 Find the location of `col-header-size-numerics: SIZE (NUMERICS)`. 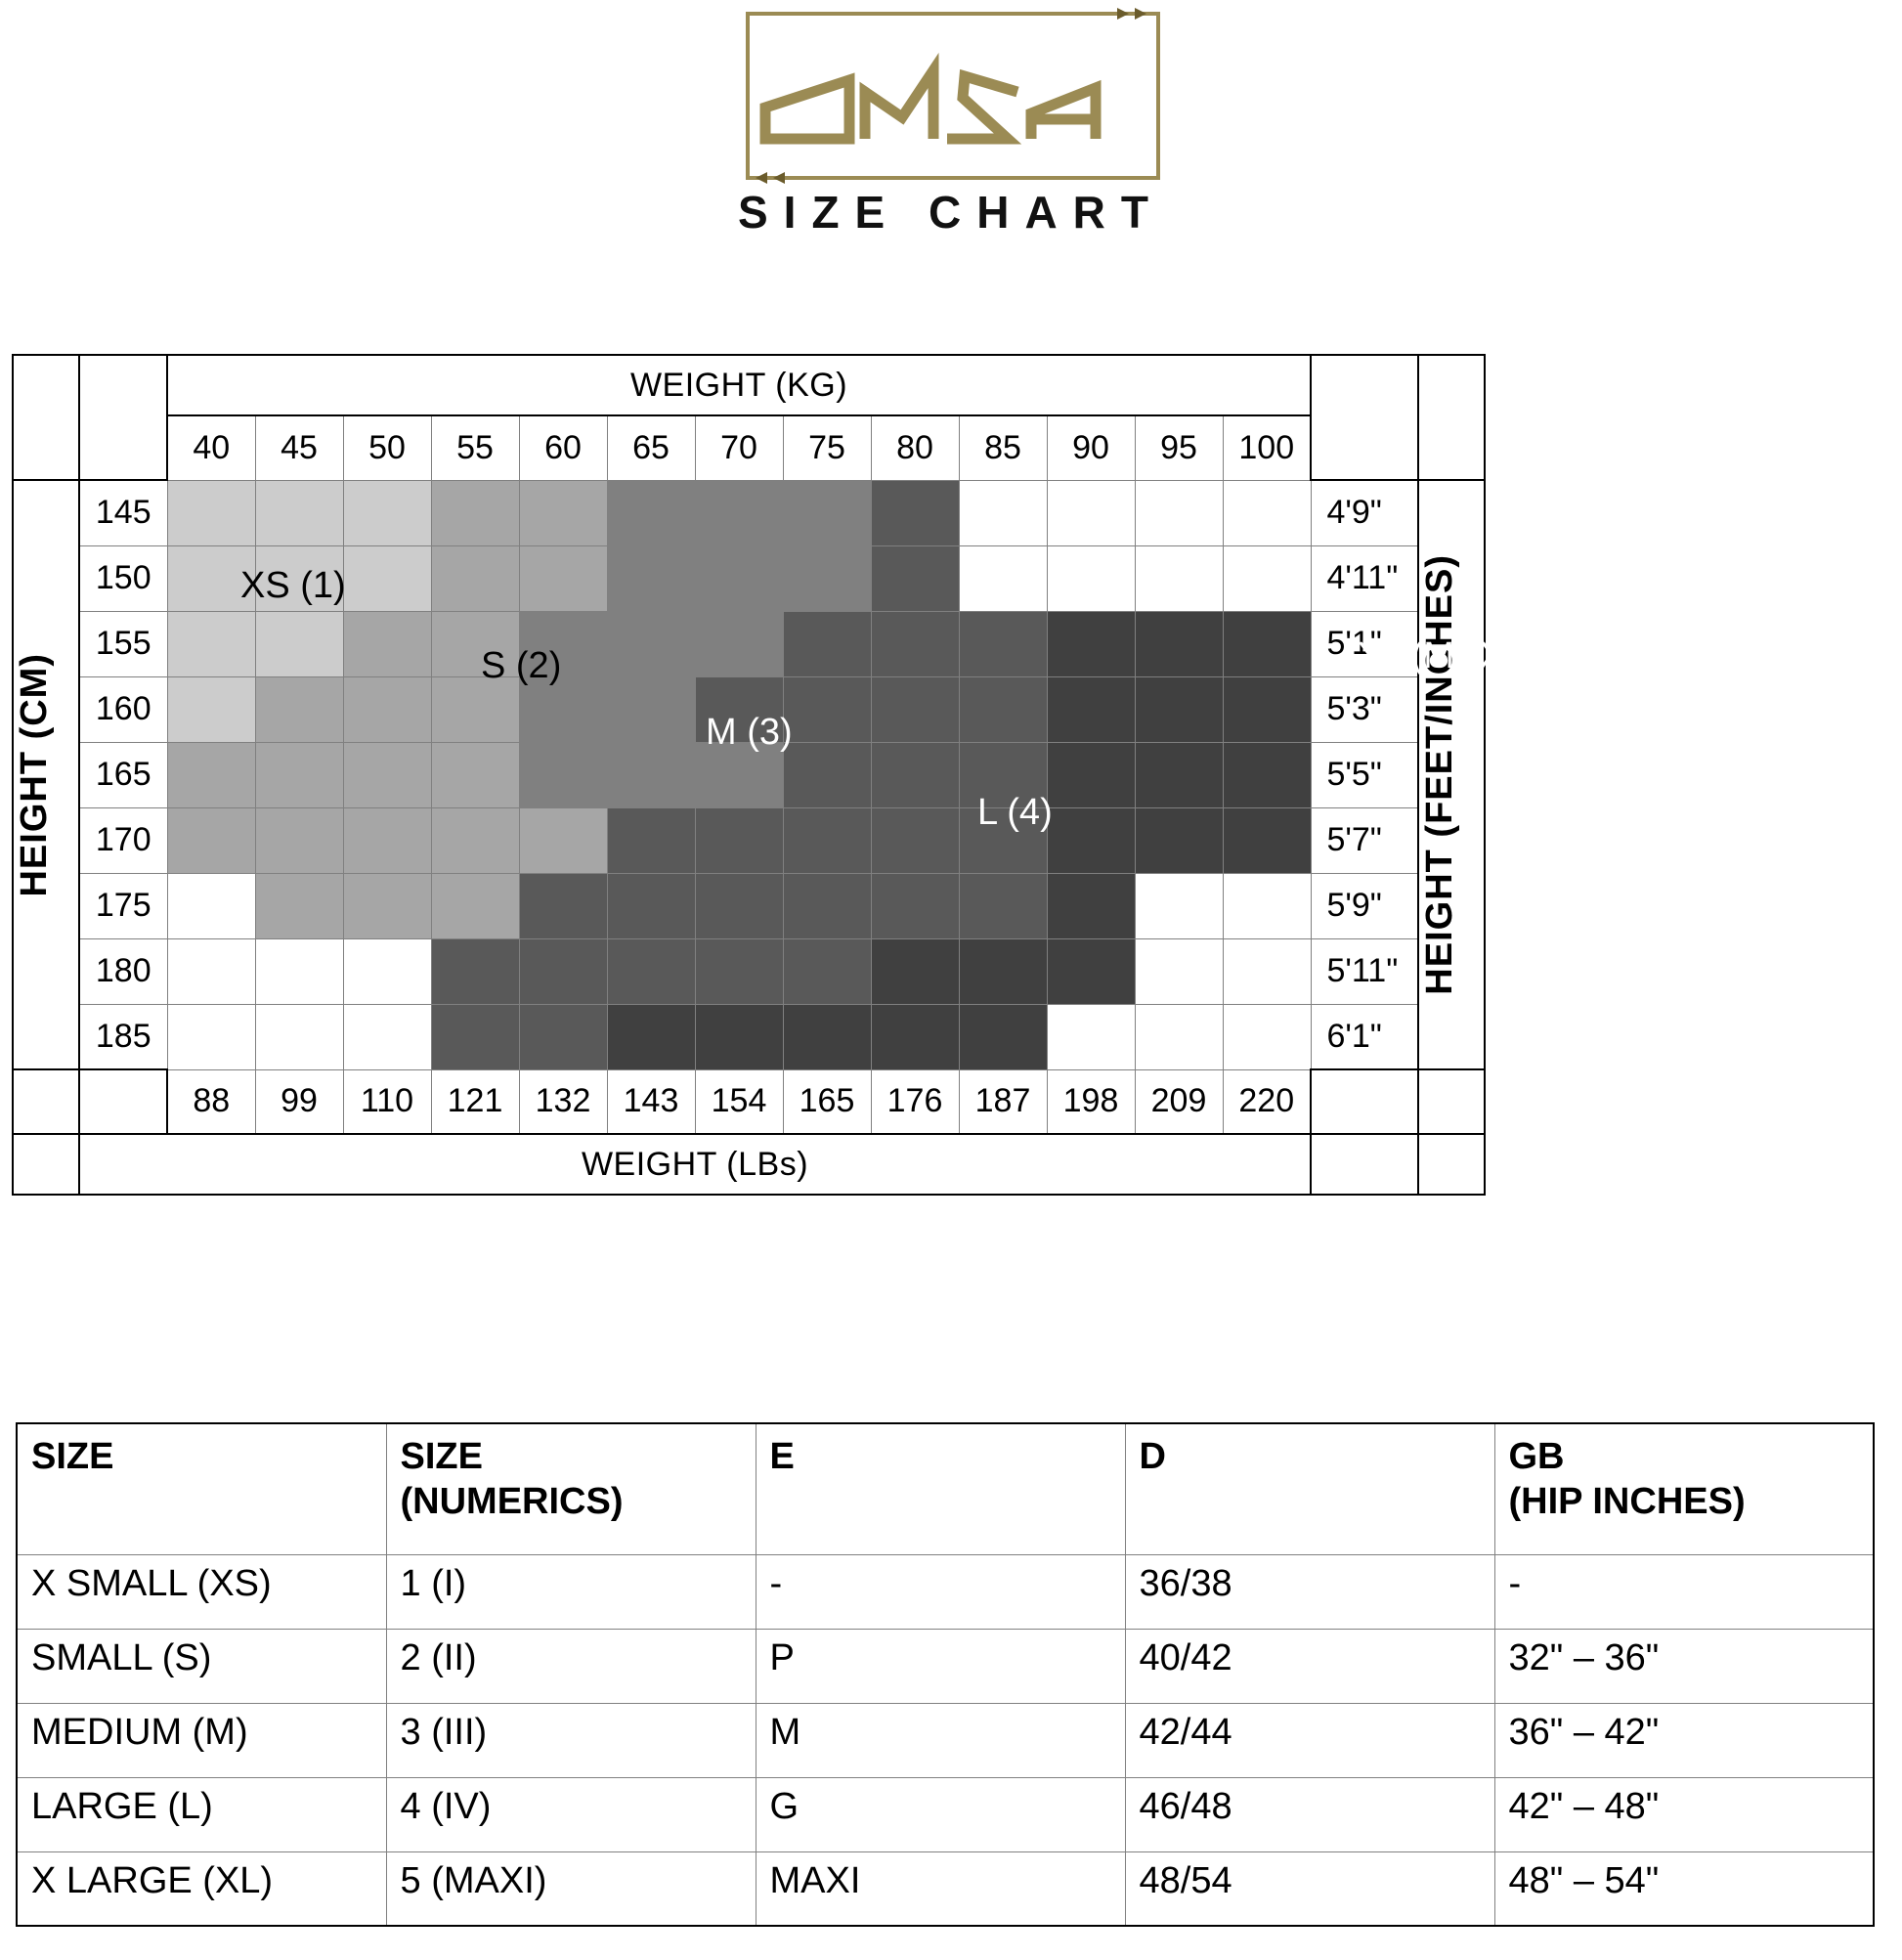

col-header-size-numerics: SIZE (NUMERICS) is located at coordinates (570, 1488).